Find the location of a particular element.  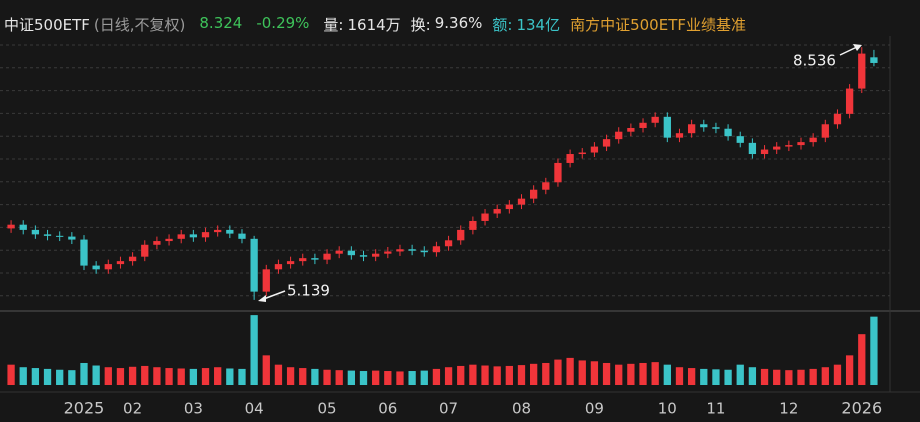

annotation-arrowhead is located at coordinates (262, 298).